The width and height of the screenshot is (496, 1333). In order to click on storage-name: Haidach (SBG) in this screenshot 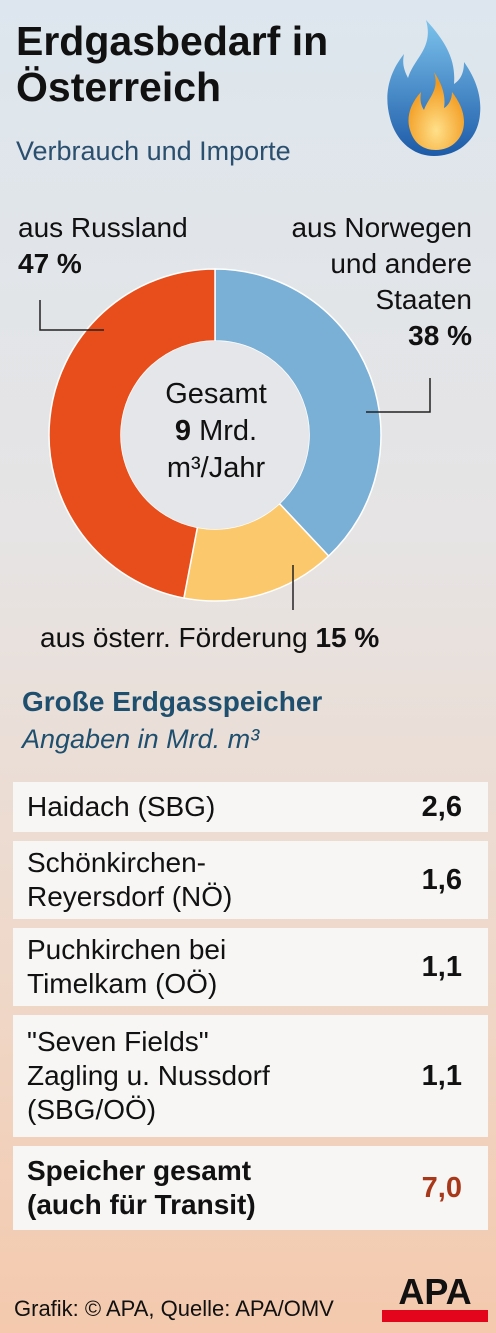, I will do `click(121, 807)`.